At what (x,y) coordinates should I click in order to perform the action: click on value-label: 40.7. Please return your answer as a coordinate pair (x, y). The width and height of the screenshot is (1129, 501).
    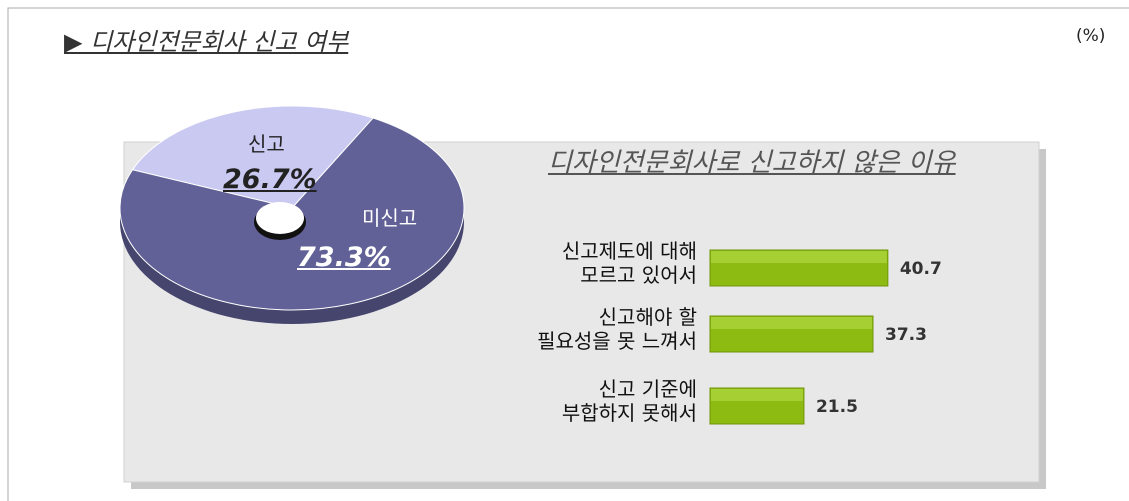
    Looking at the image, I should click on (921, 269).